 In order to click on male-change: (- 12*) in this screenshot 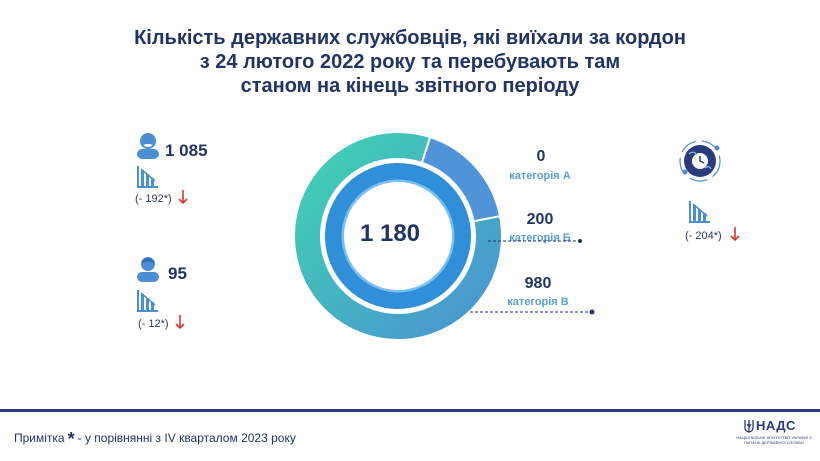, I will do `click(153, 324)`.